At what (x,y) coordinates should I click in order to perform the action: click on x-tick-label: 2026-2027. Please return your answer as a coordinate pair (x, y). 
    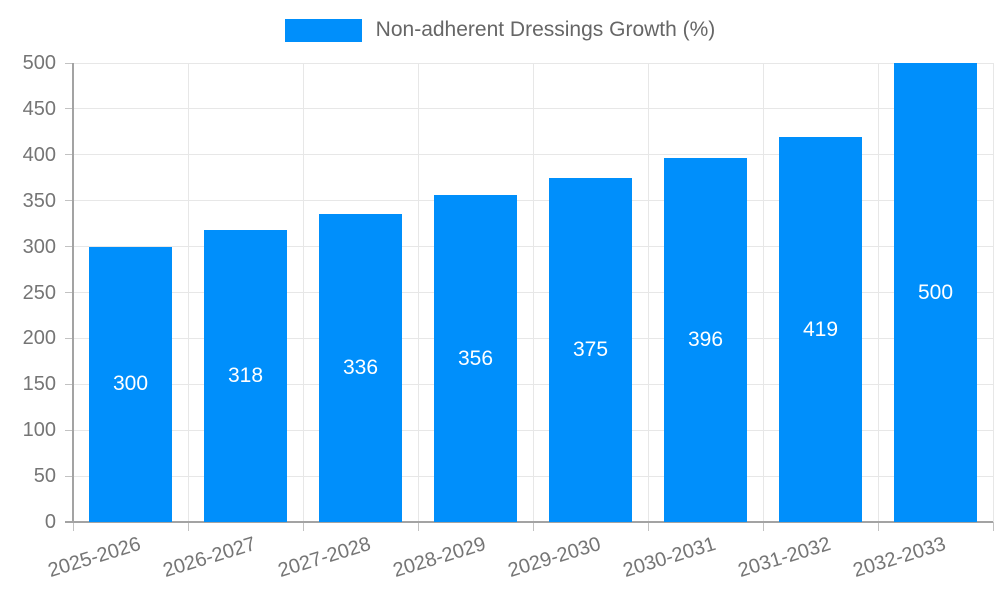
    Looking at the image, I should click on (209, 557).